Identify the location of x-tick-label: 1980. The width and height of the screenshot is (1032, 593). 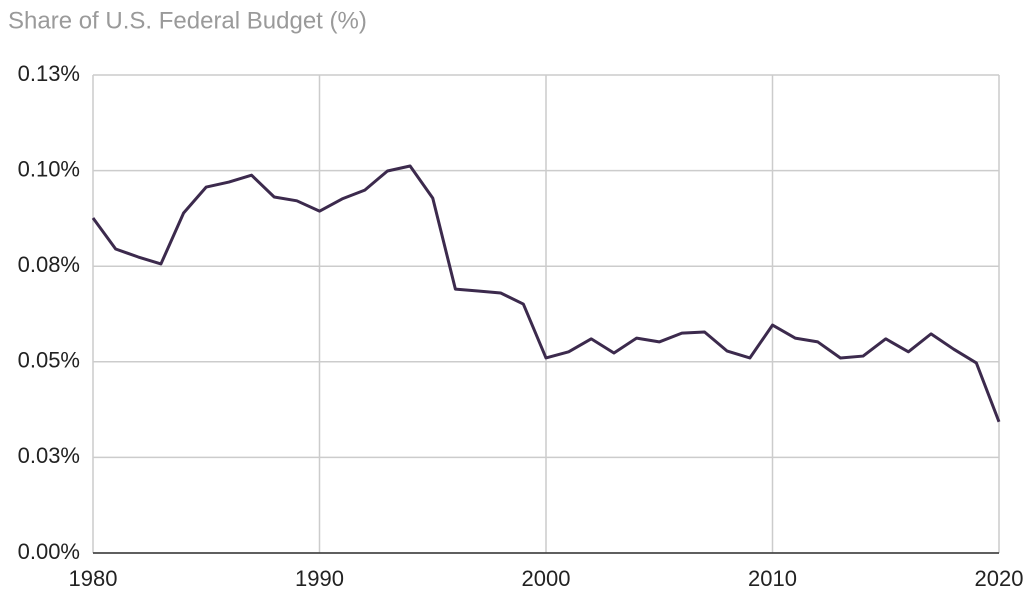
(93, 578).